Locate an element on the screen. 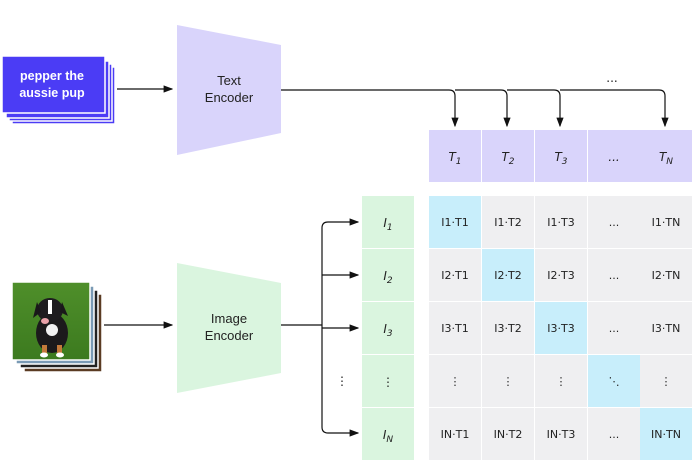  ellipsis: ⋮ is located at coordinates (342, 381).